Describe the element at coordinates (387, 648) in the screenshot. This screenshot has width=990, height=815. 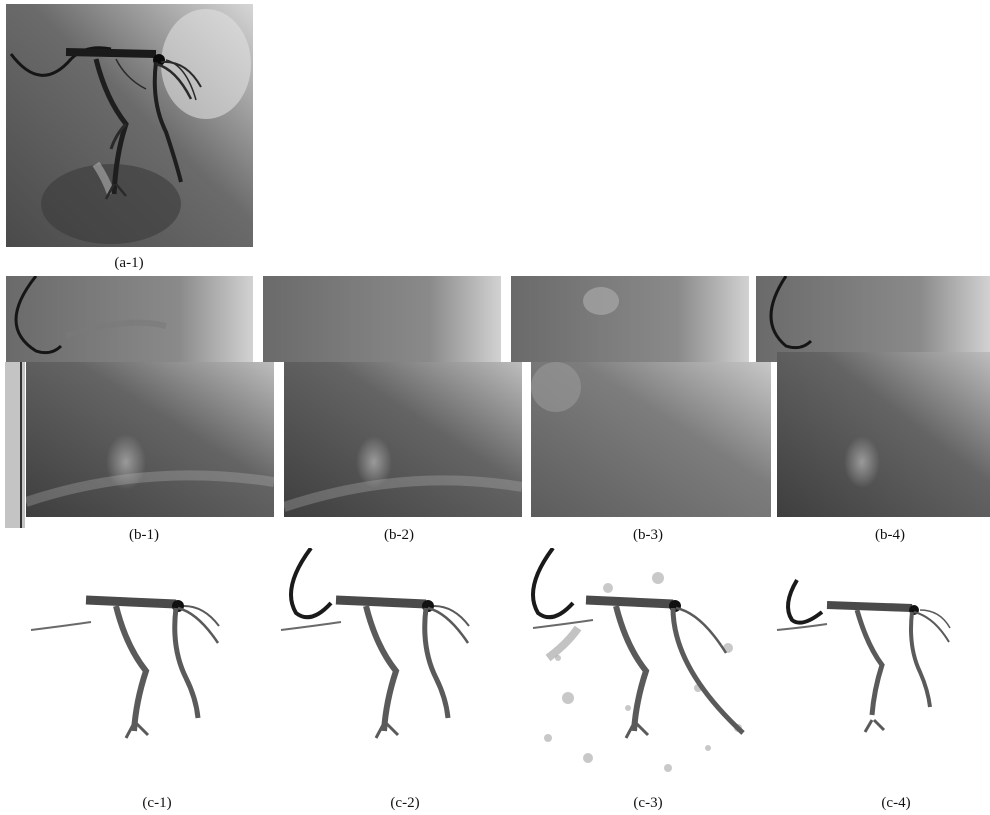
I see `vessel-map-c2` at that location.